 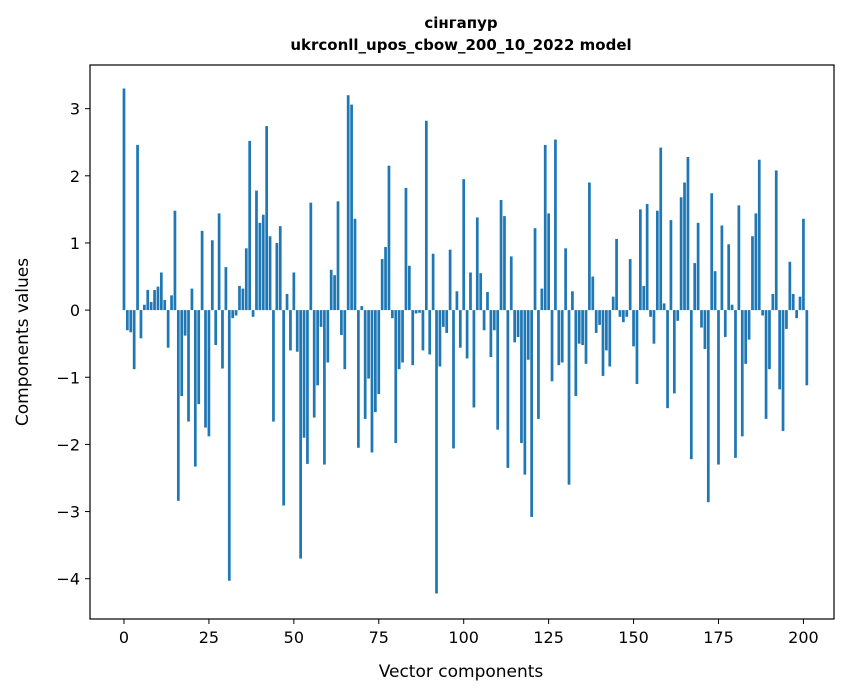 I want to click on x-tick-label: 0, so click(x=124, y=637).